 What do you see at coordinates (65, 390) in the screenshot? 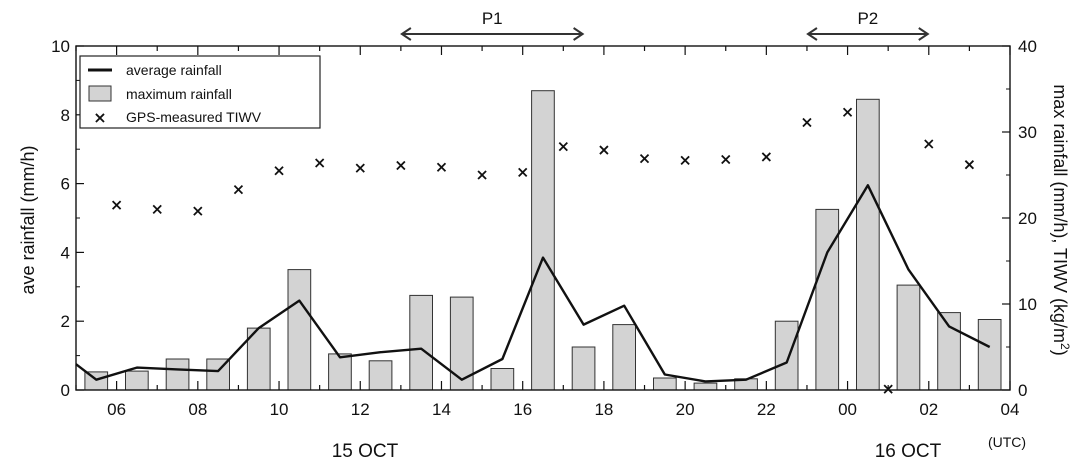
I see `y-left-tick-label: 0` at bounding box center [65, 390].